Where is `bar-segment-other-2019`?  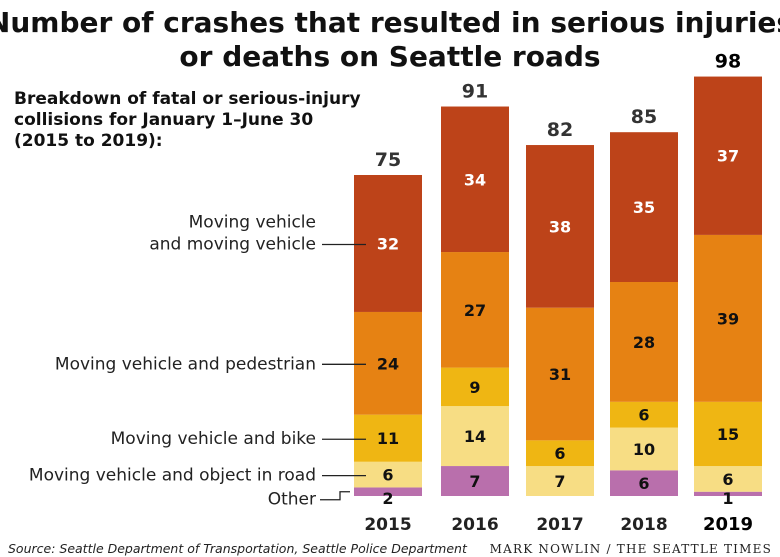 bar-segment-other-2019 is located at coordinates (728, 493).